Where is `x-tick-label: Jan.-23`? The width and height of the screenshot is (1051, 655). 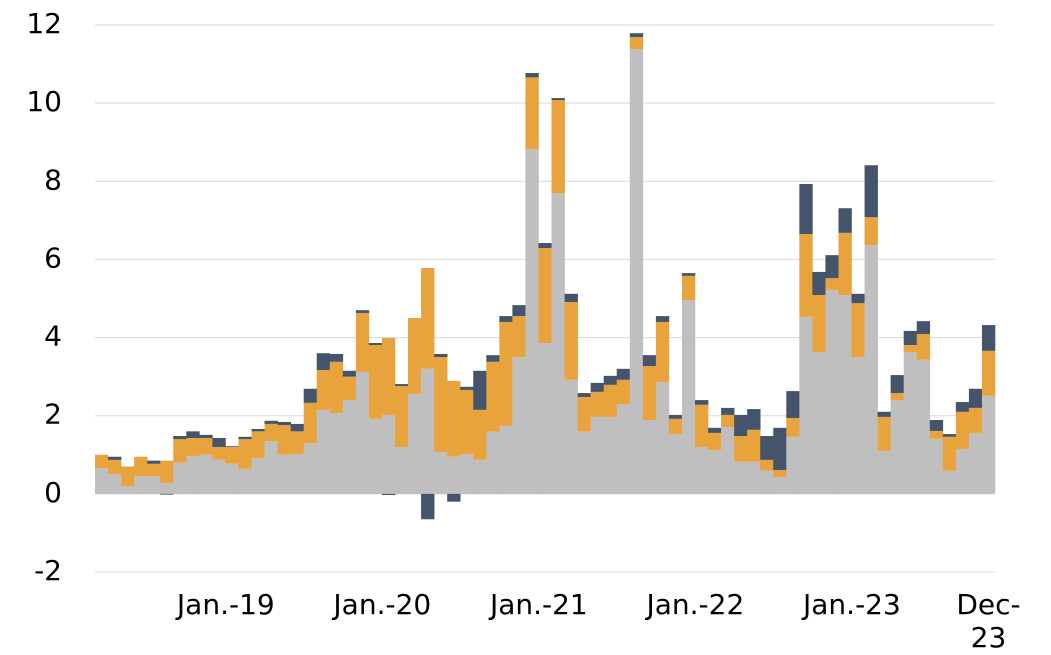
x-tick-label: Jan.-23 is located at coordinates (852, 604).